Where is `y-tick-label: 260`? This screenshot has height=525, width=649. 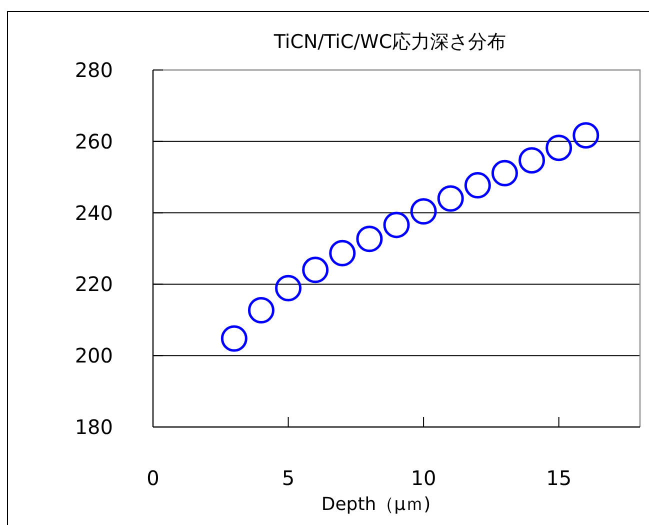 y-tick-label: 260 is located at coordinates (93, 141).